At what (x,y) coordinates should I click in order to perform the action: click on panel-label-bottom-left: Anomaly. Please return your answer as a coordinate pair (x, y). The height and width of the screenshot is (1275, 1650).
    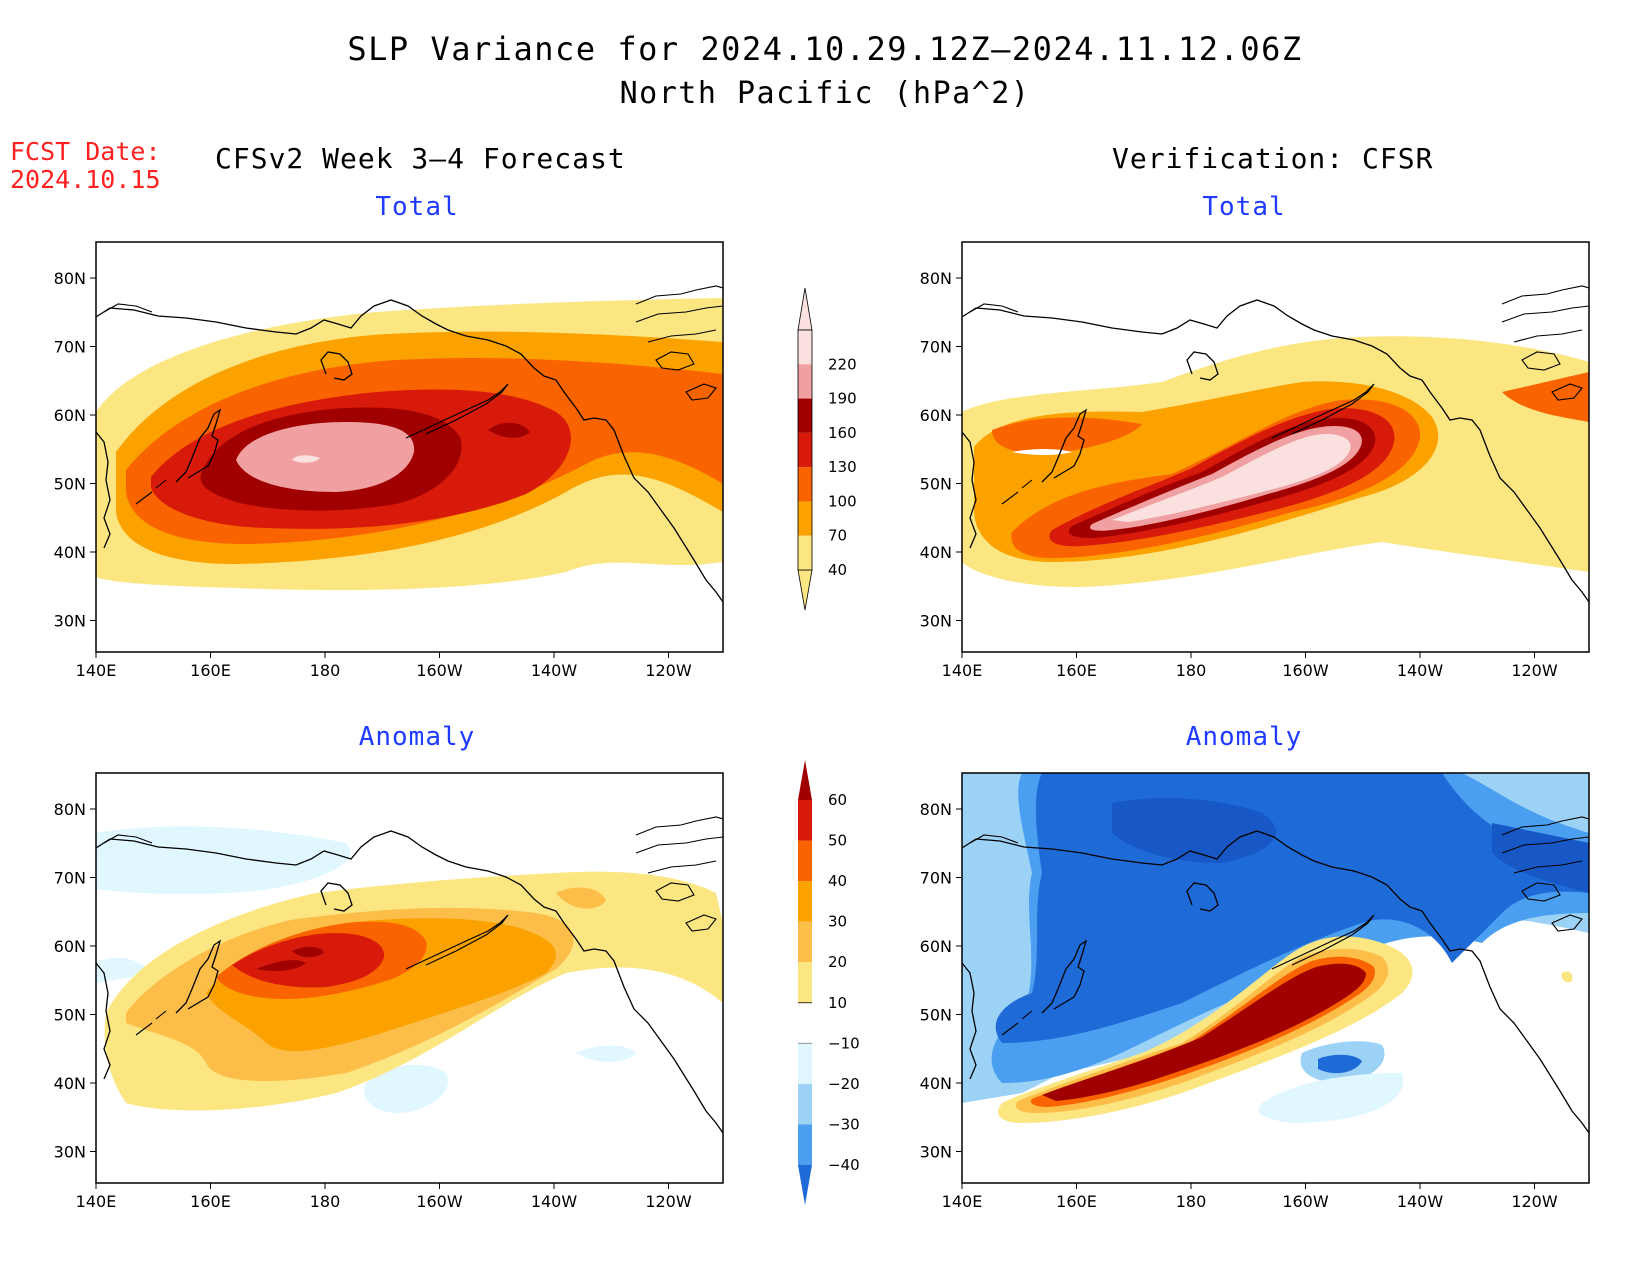
    Looking at the image, I should click on (417, 737).